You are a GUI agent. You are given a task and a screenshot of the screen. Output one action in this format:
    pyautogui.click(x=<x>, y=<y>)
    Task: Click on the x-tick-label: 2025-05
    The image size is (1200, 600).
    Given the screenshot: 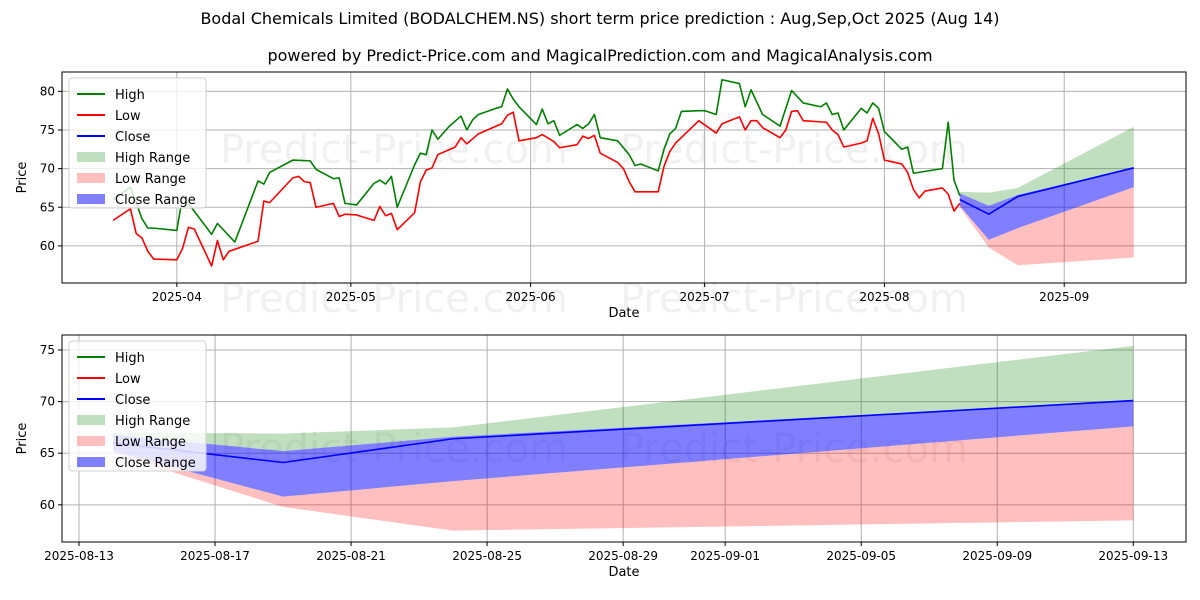 What is the action you would take?
    pyautogui.click(x=351, y=297)
    